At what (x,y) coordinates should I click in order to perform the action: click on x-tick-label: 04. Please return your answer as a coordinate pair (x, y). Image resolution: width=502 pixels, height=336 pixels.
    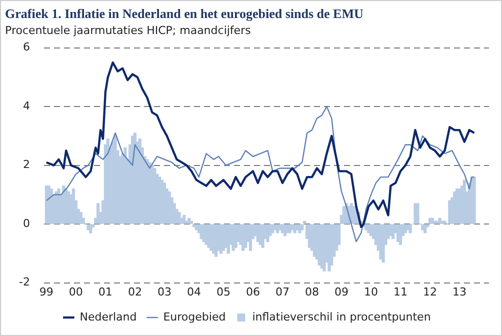
    Looking at the image, I should click on (193, 291).